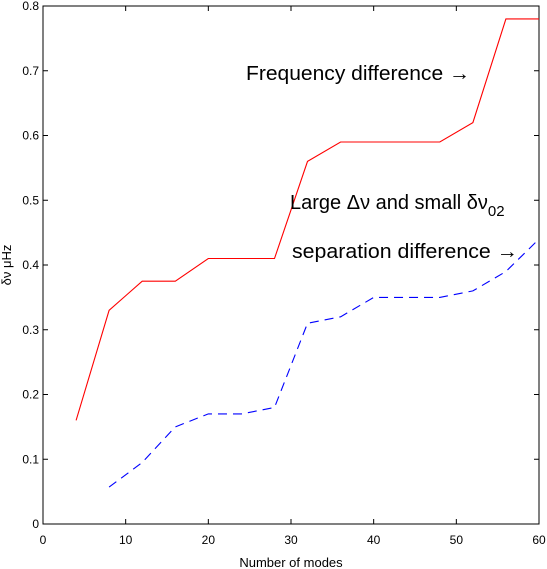  Describe the element at coordinates (209, 540) in the screenshot. I see `x-tick-label: 20` at that location.